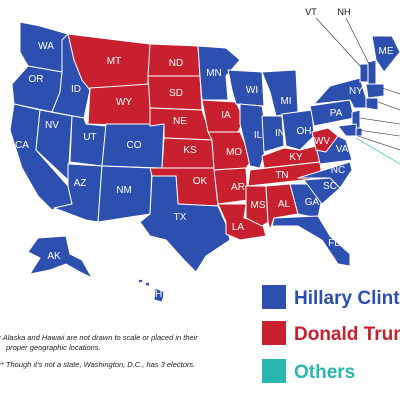 The height and width of the screenshot is (400, 400). I want to click on state-label-ks: KS, so click(190, 150).